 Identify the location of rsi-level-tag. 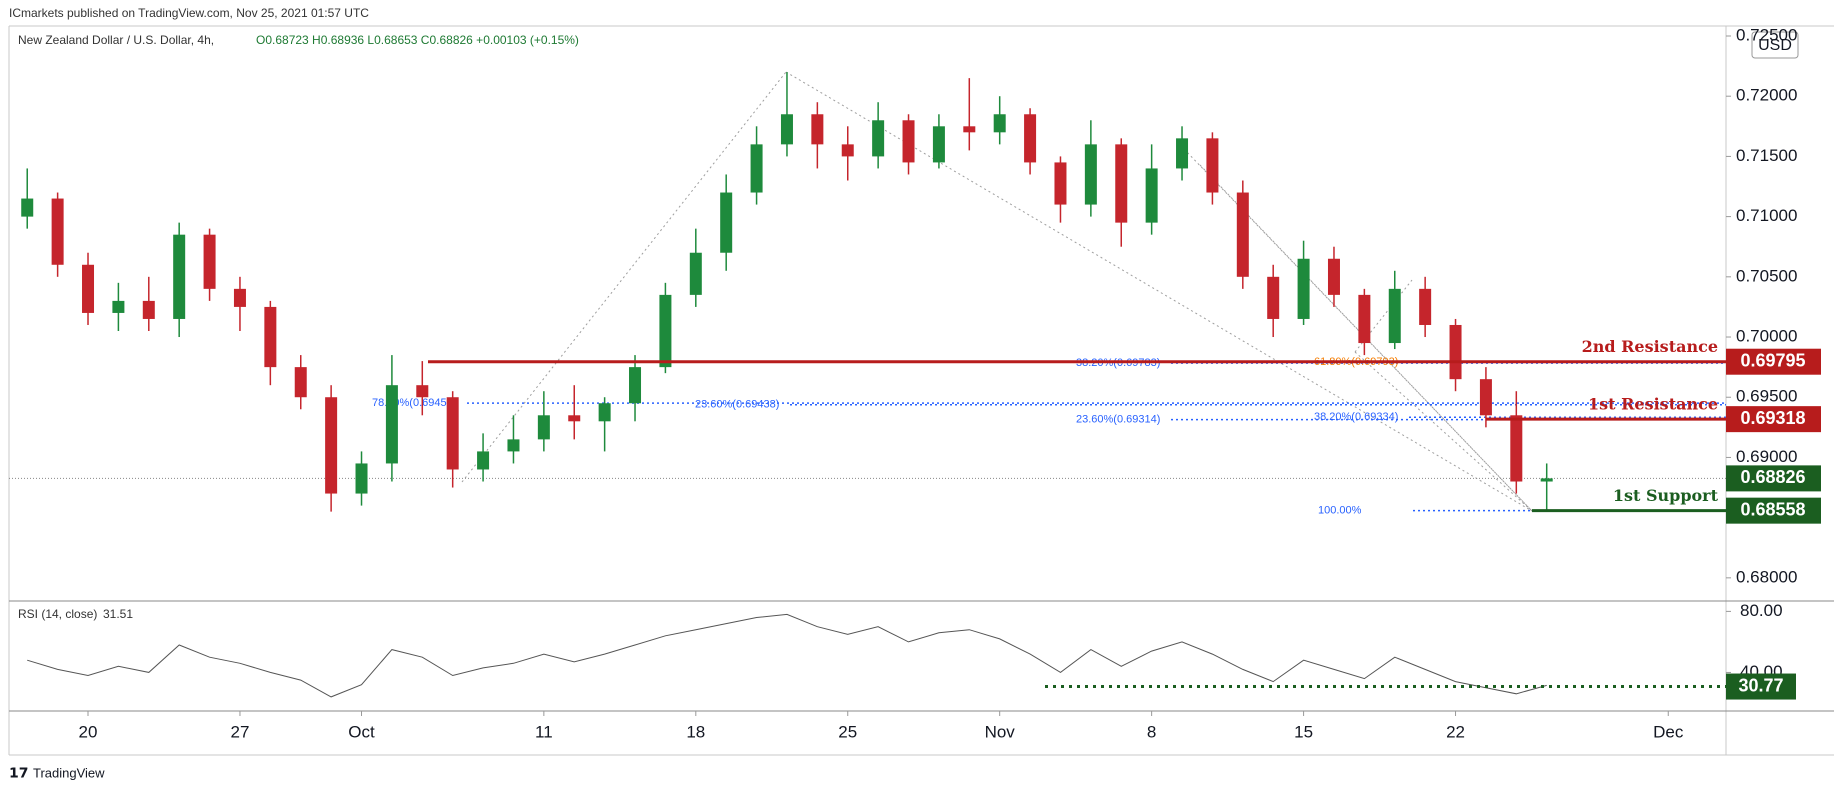
(1761, 686).